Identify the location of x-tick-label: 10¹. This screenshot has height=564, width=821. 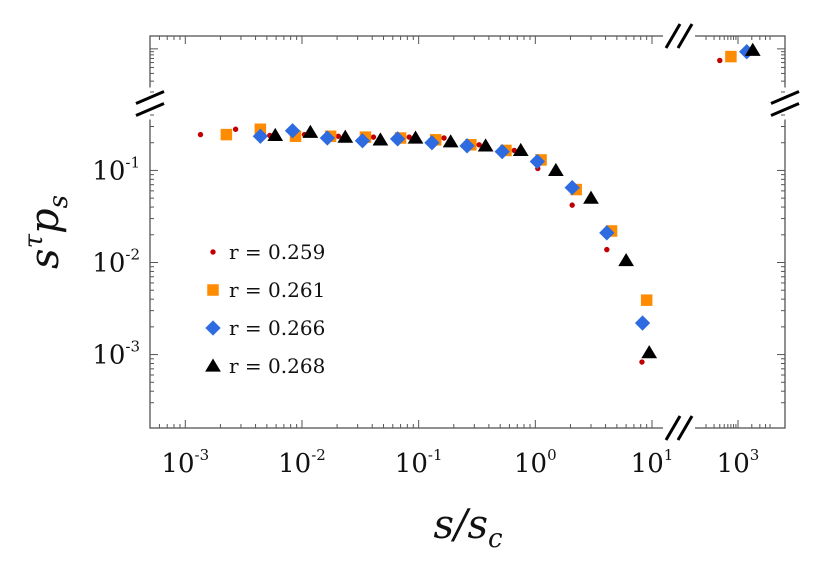
(652, 462).